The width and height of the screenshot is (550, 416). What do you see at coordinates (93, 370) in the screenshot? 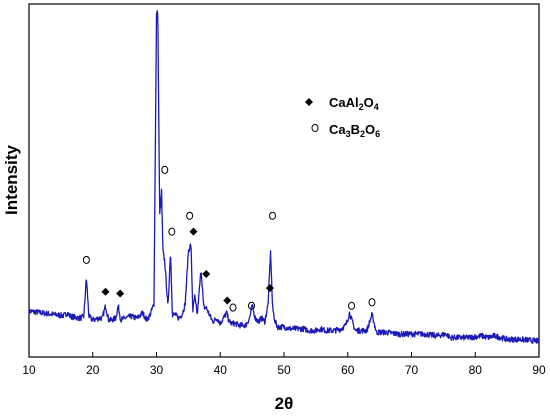
I see `x-tick-label: 20` at bounding box center [93, 370].